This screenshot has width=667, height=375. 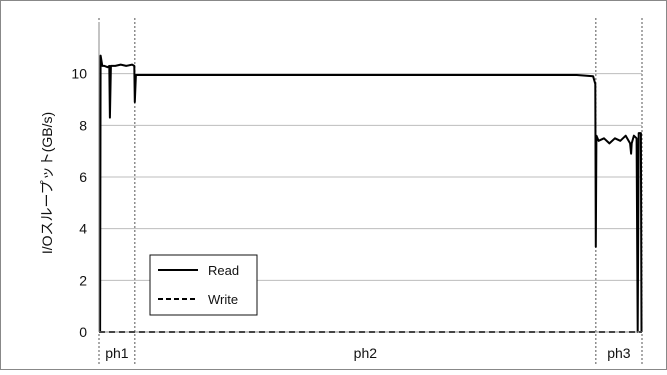 I want to click on y-tick-label: 0, so click(x=83, y=332).